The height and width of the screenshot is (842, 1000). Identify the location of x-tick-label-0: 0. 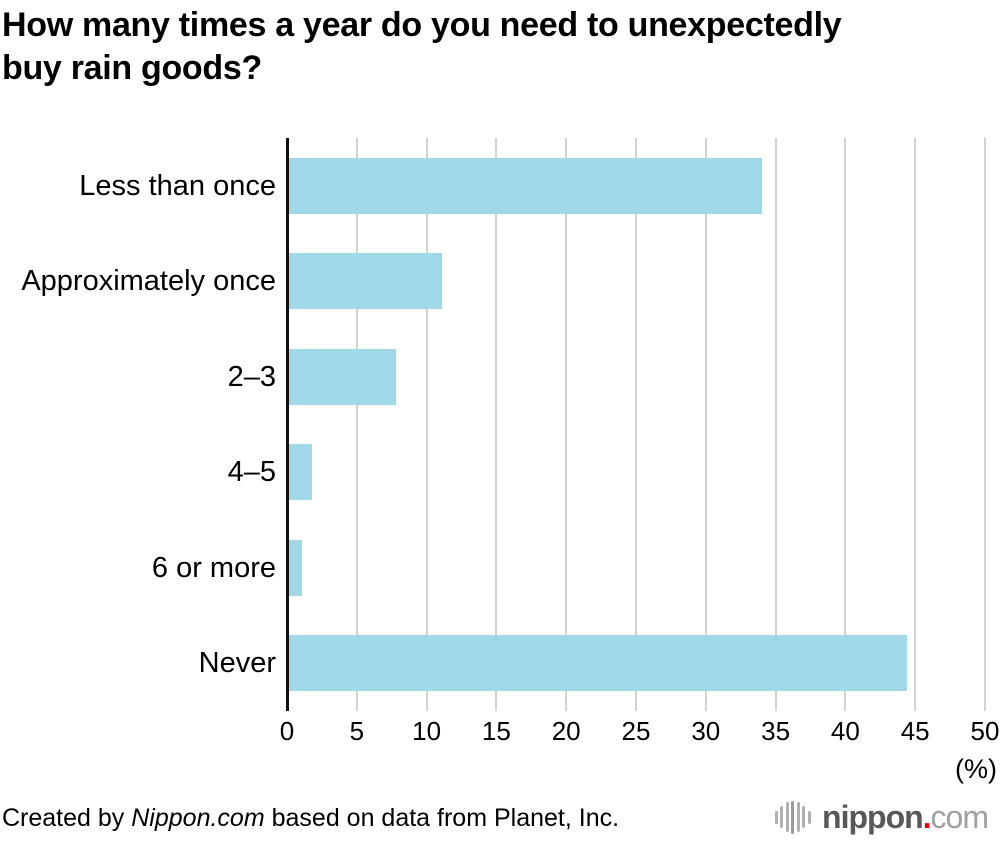
(287, 731).